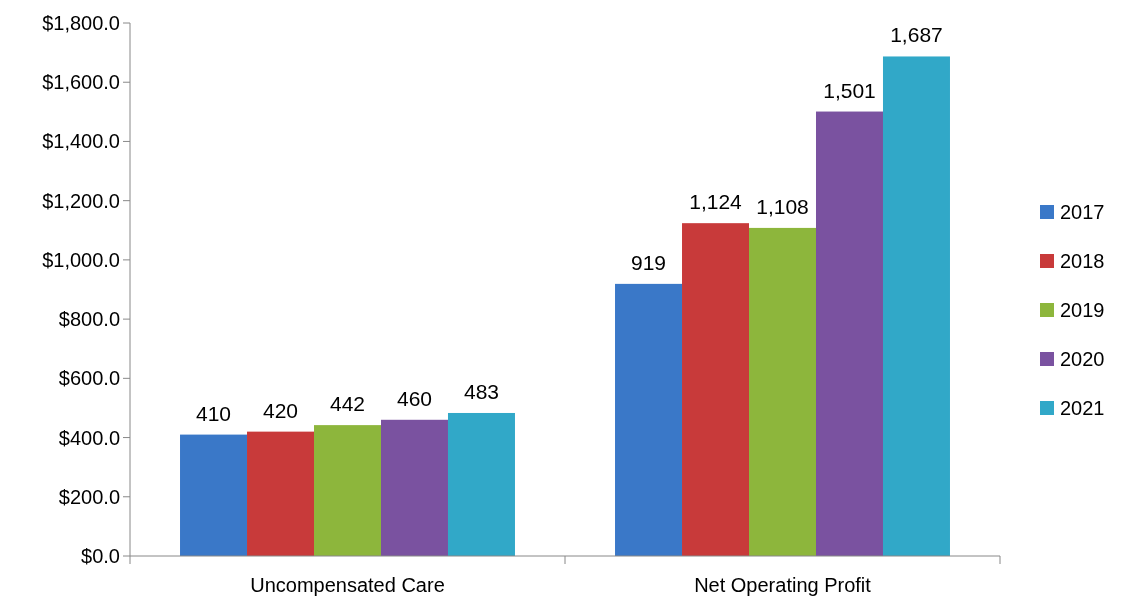 This screenshot has height=604, width=1122. What do you see at coordinates (89, 378) in the screenshot?
I see `y-tick-label: $600.0` at bounding box center [89, 378].